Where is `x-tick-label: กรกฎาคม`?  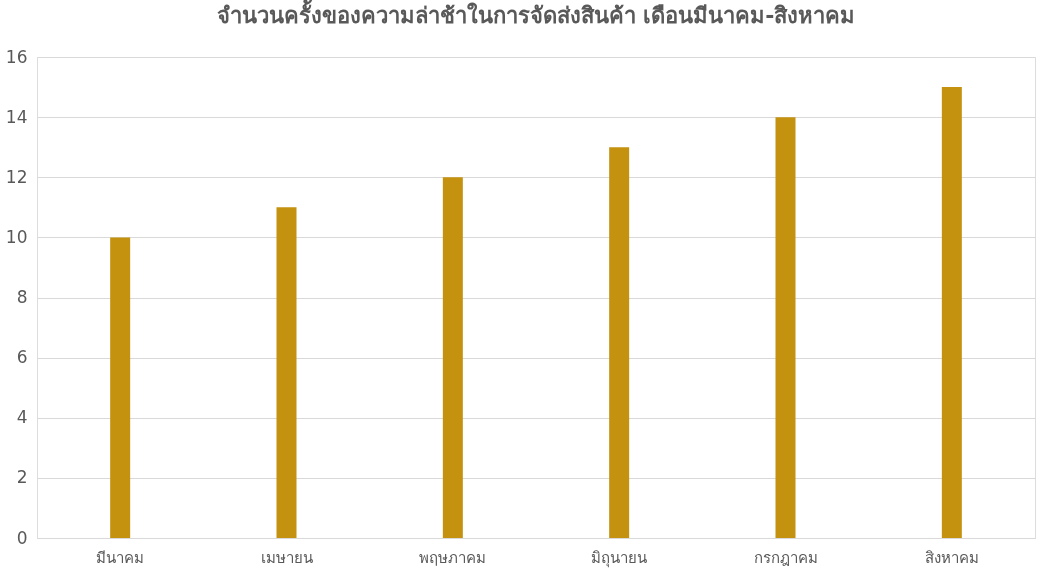 x-tick-label: กรกฎาคม is located at coordinates (785, 557).